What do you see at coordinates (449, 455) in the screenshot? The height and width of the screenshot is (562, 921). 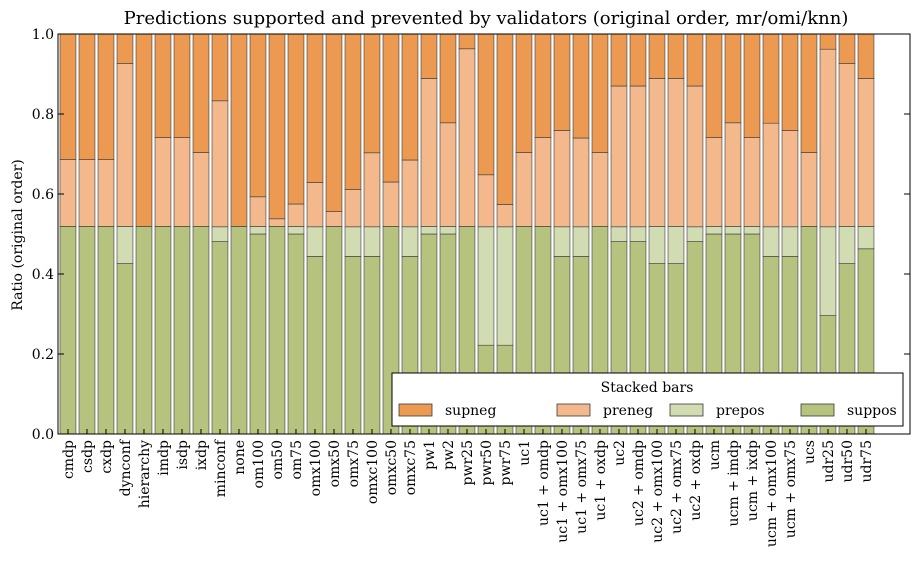 I see `x-tick-label: pw2` at bounding box center [449, 455].